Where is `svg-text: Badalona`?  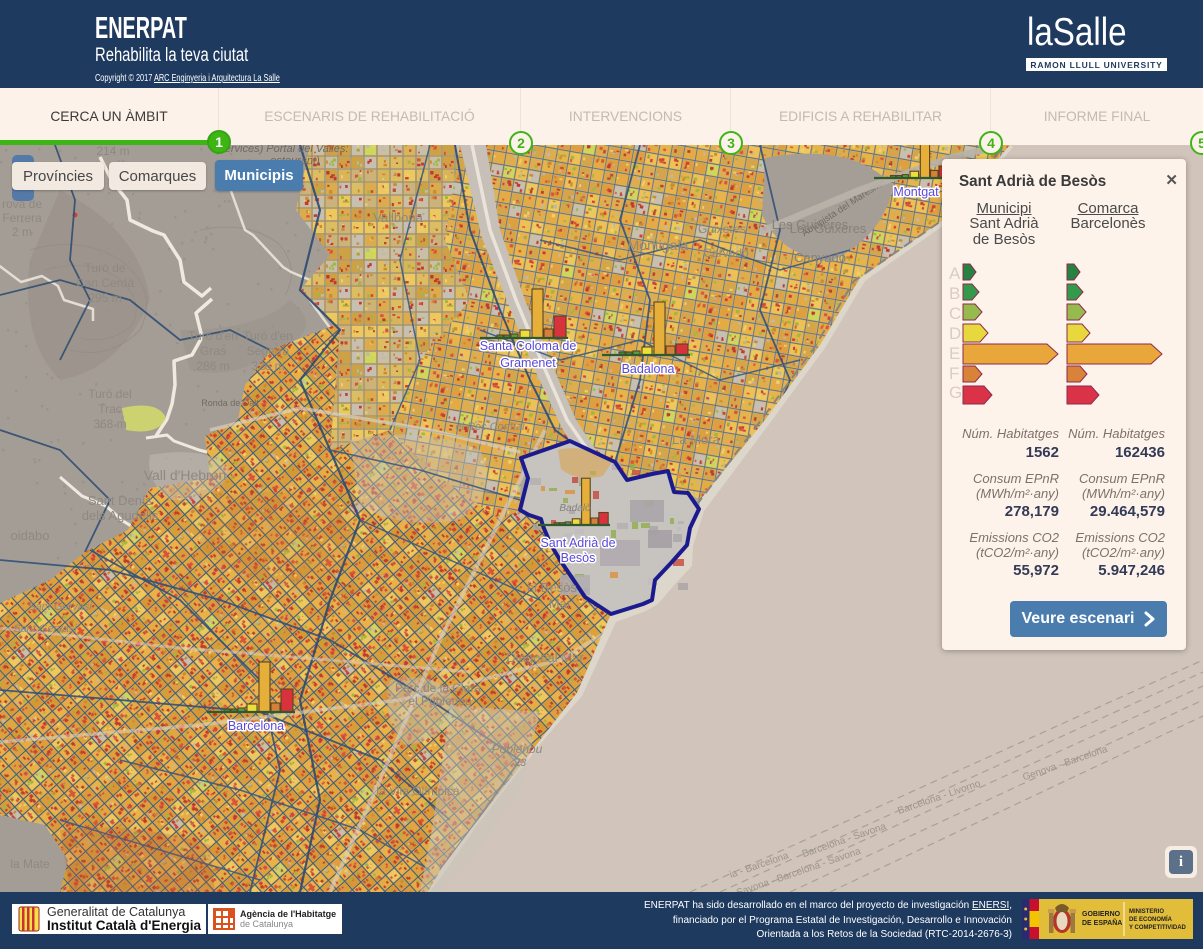 svg-text: Badalona is located at coordinates (648, 369).